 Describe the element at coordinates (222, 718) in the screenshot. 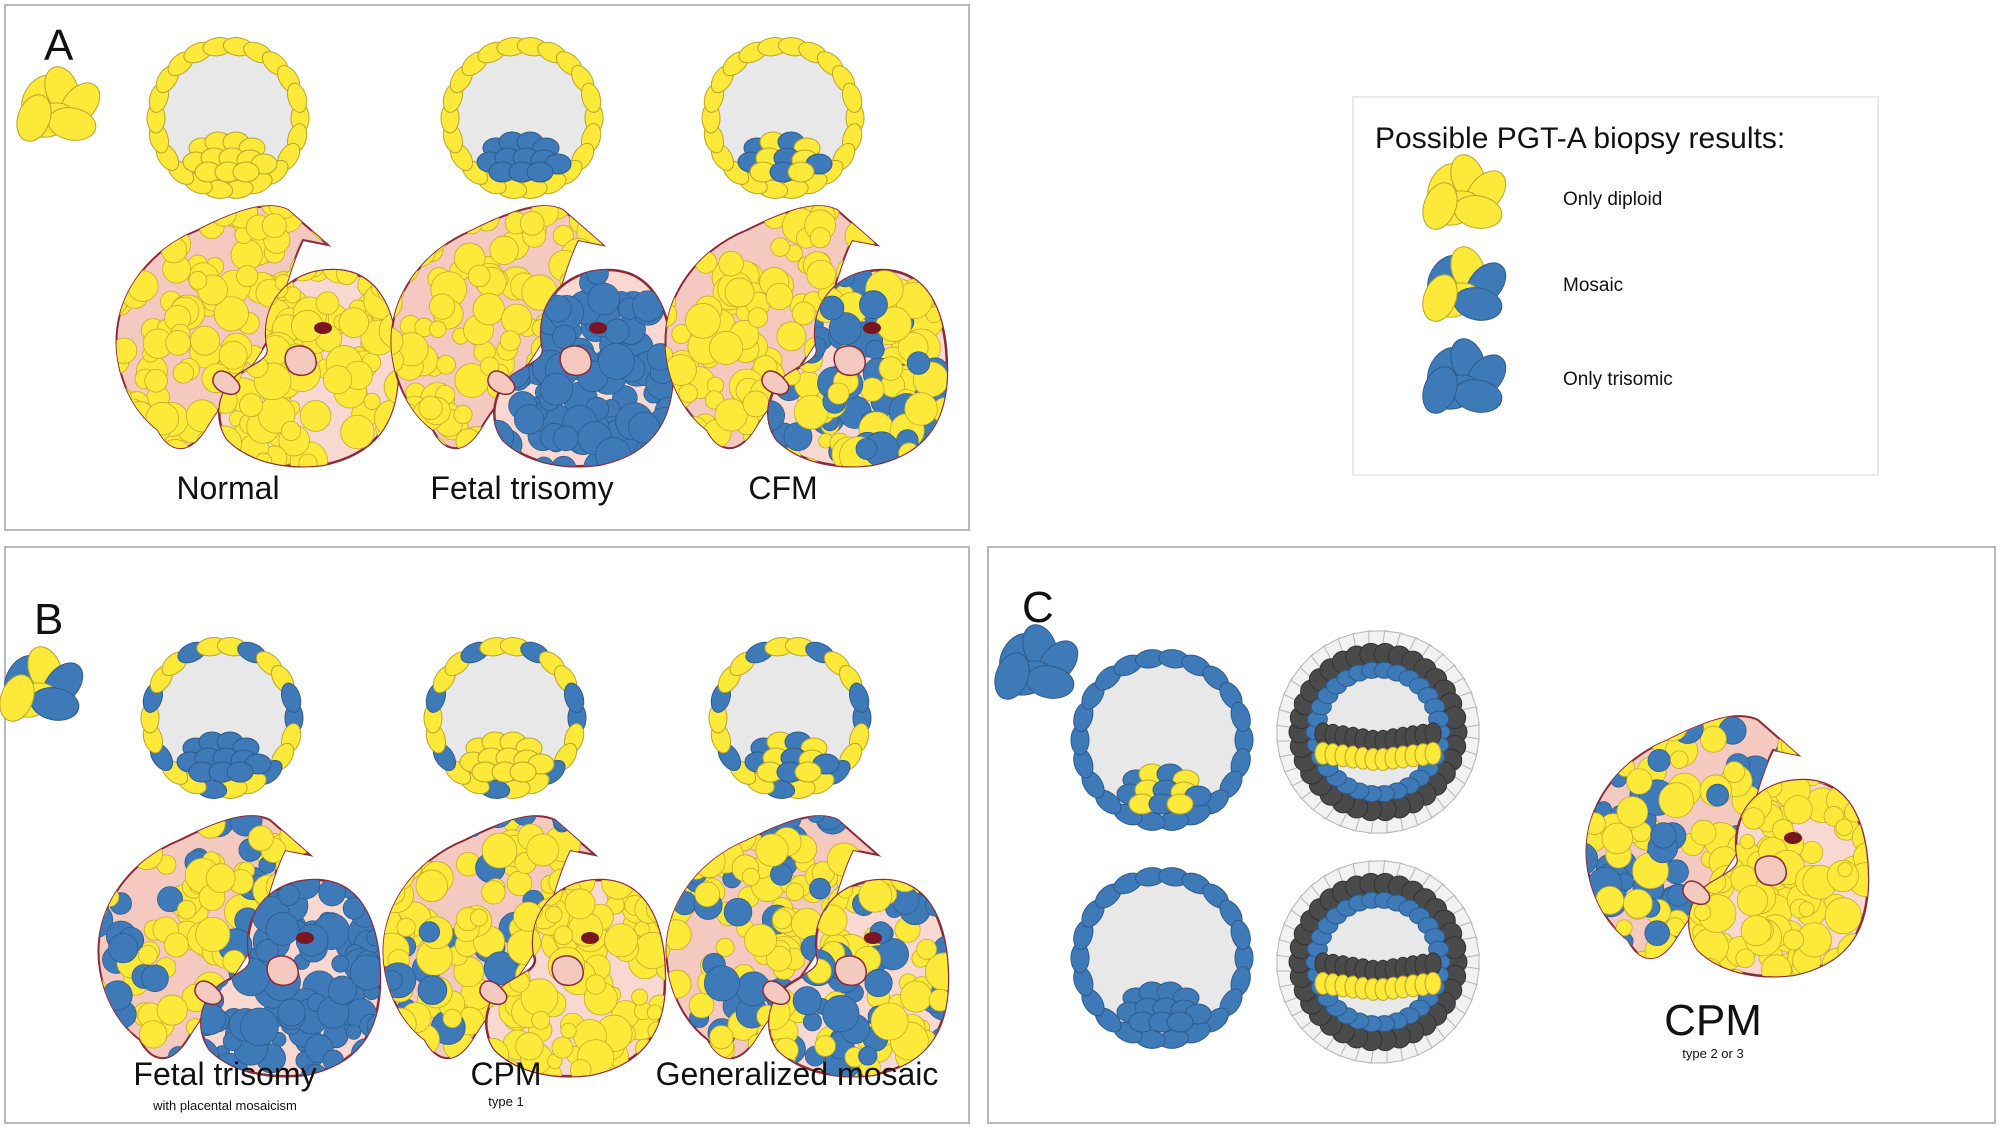

I see `panel-b-blastocyst-fetal-trisomy` at that location.